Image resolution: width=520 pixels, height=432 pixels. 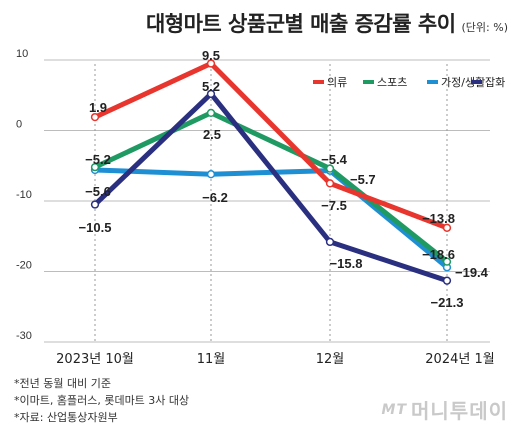 What do you see at coordinates (438, 254) in the screenshot?
I see `data-label: −18.6` at bounding box center [438, 254].